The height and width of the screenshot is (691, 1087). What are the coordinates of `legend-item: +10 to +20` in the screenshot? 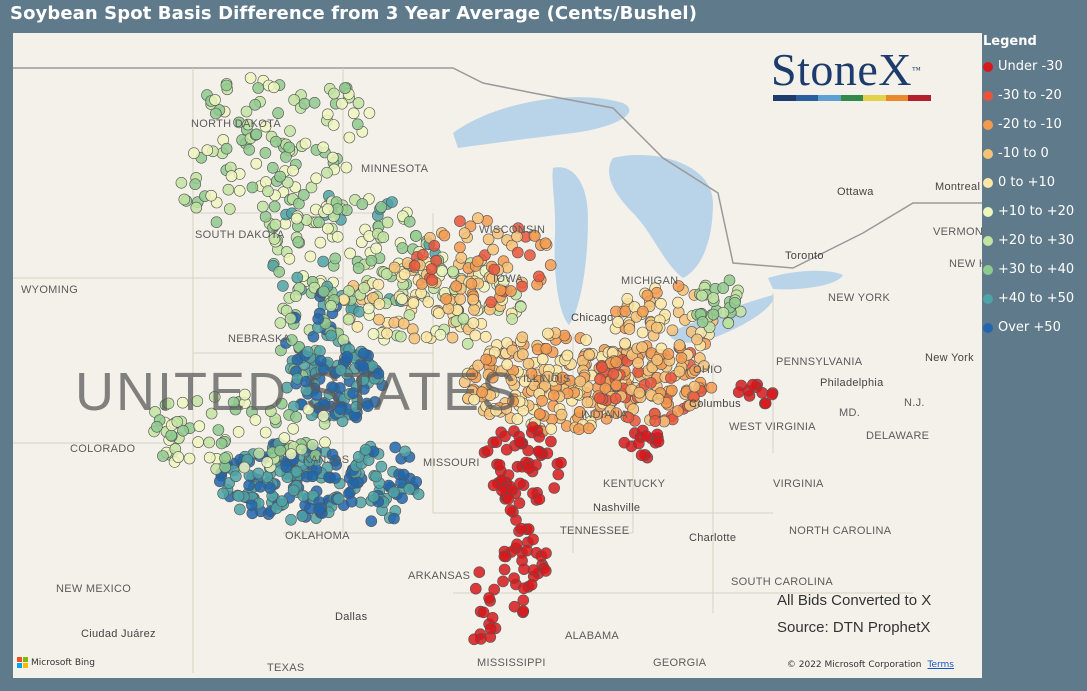 It's located at (1035, 211).